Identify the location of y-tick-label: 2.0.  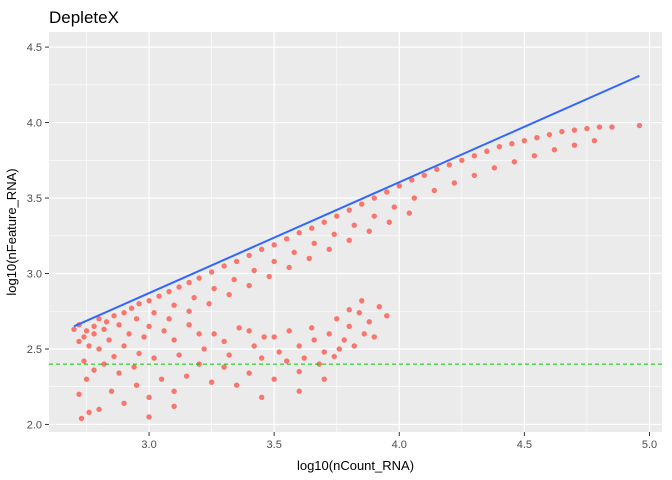
(34, 425).